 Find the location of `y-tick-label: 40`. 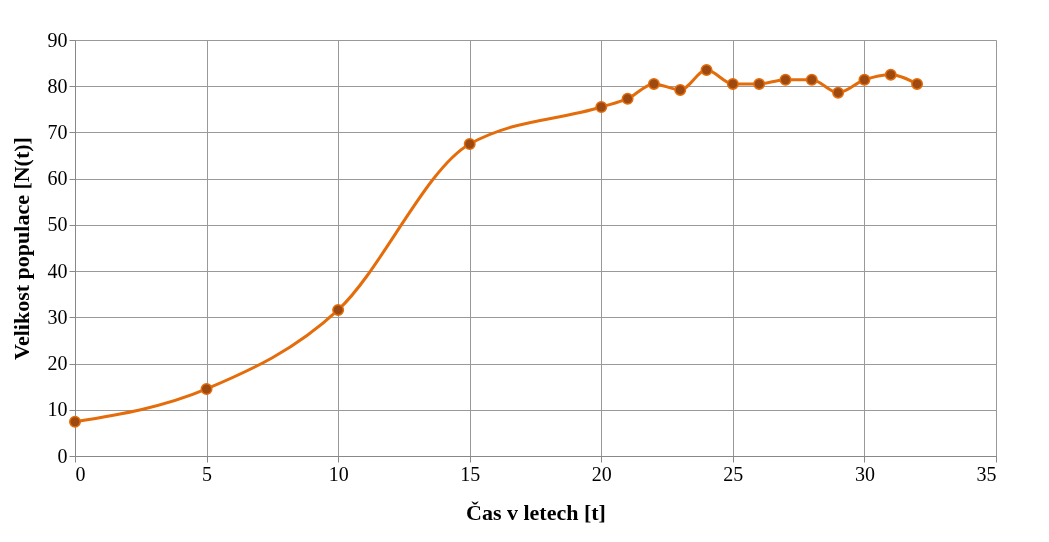

y-tick-label: 40 is located at coordinates (57, 270).